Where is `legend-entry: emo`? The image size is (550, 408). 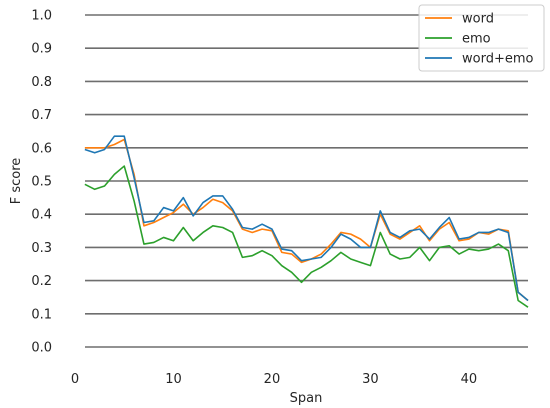 legend-entry: emo is located at coordinates (476, 39).